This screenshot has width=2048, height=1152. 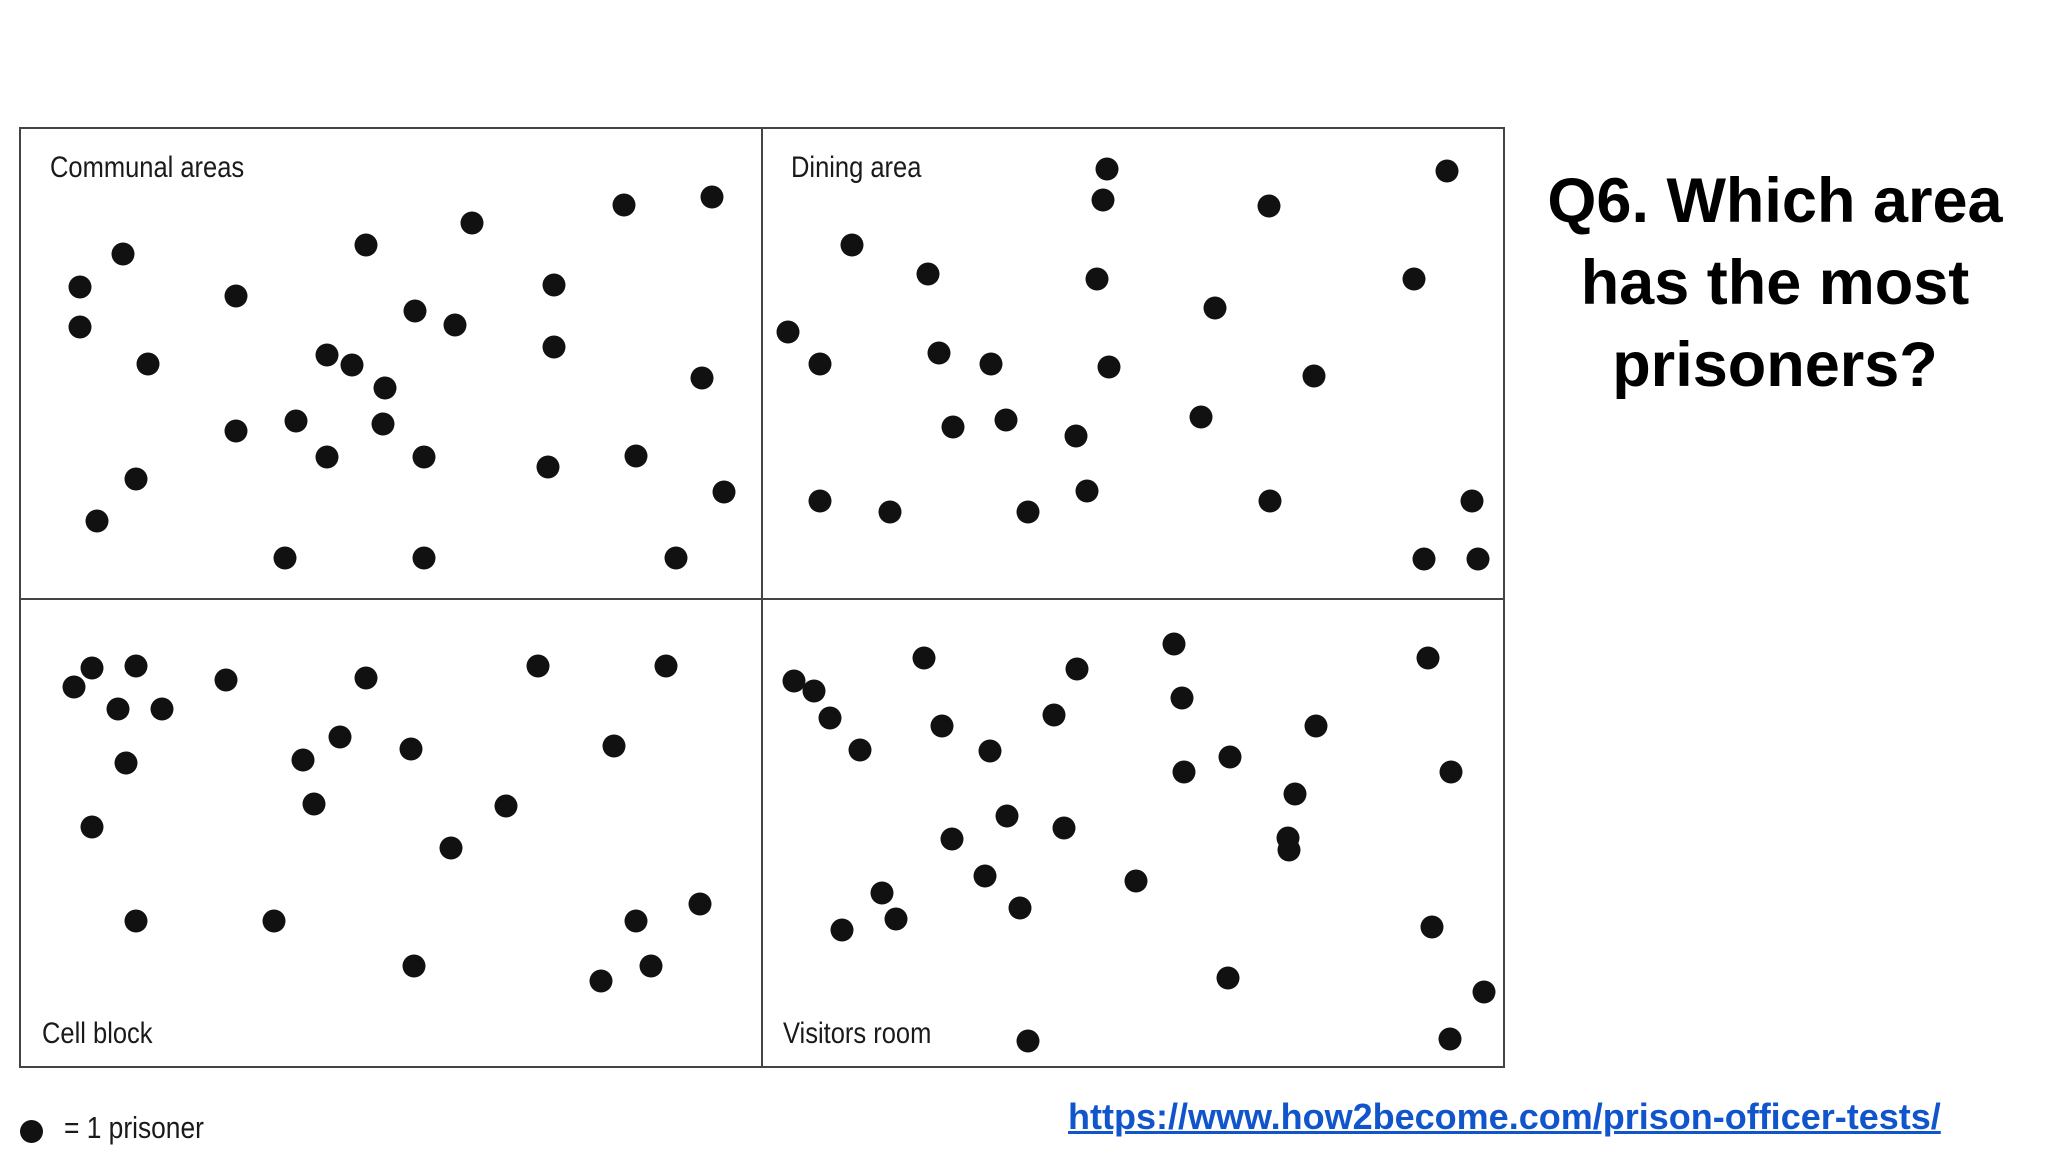 What do you see at coordinates (1775, 283) in the screenshot?
I see `question-text: Q6. Which area has the most prisoners?` at bounding box center [1775, 283].